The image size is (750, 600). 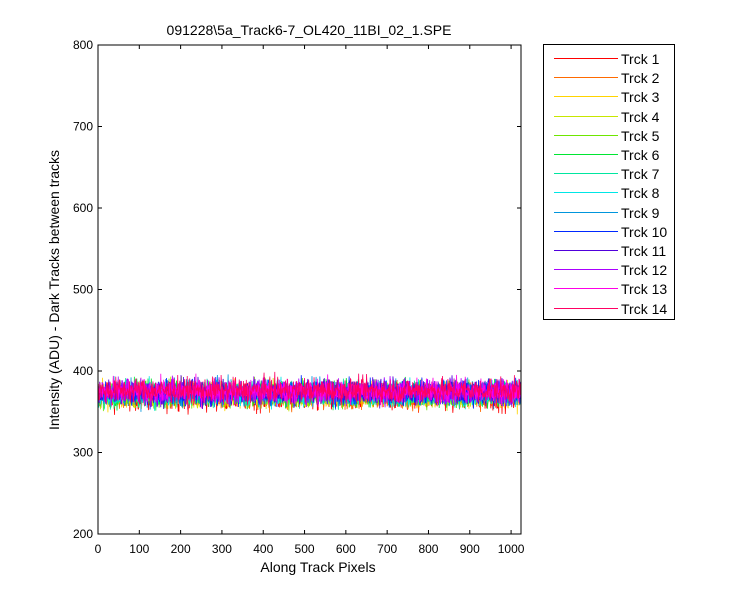 I want to click on legend-label: Trck 12, so click(x=644, y=270).